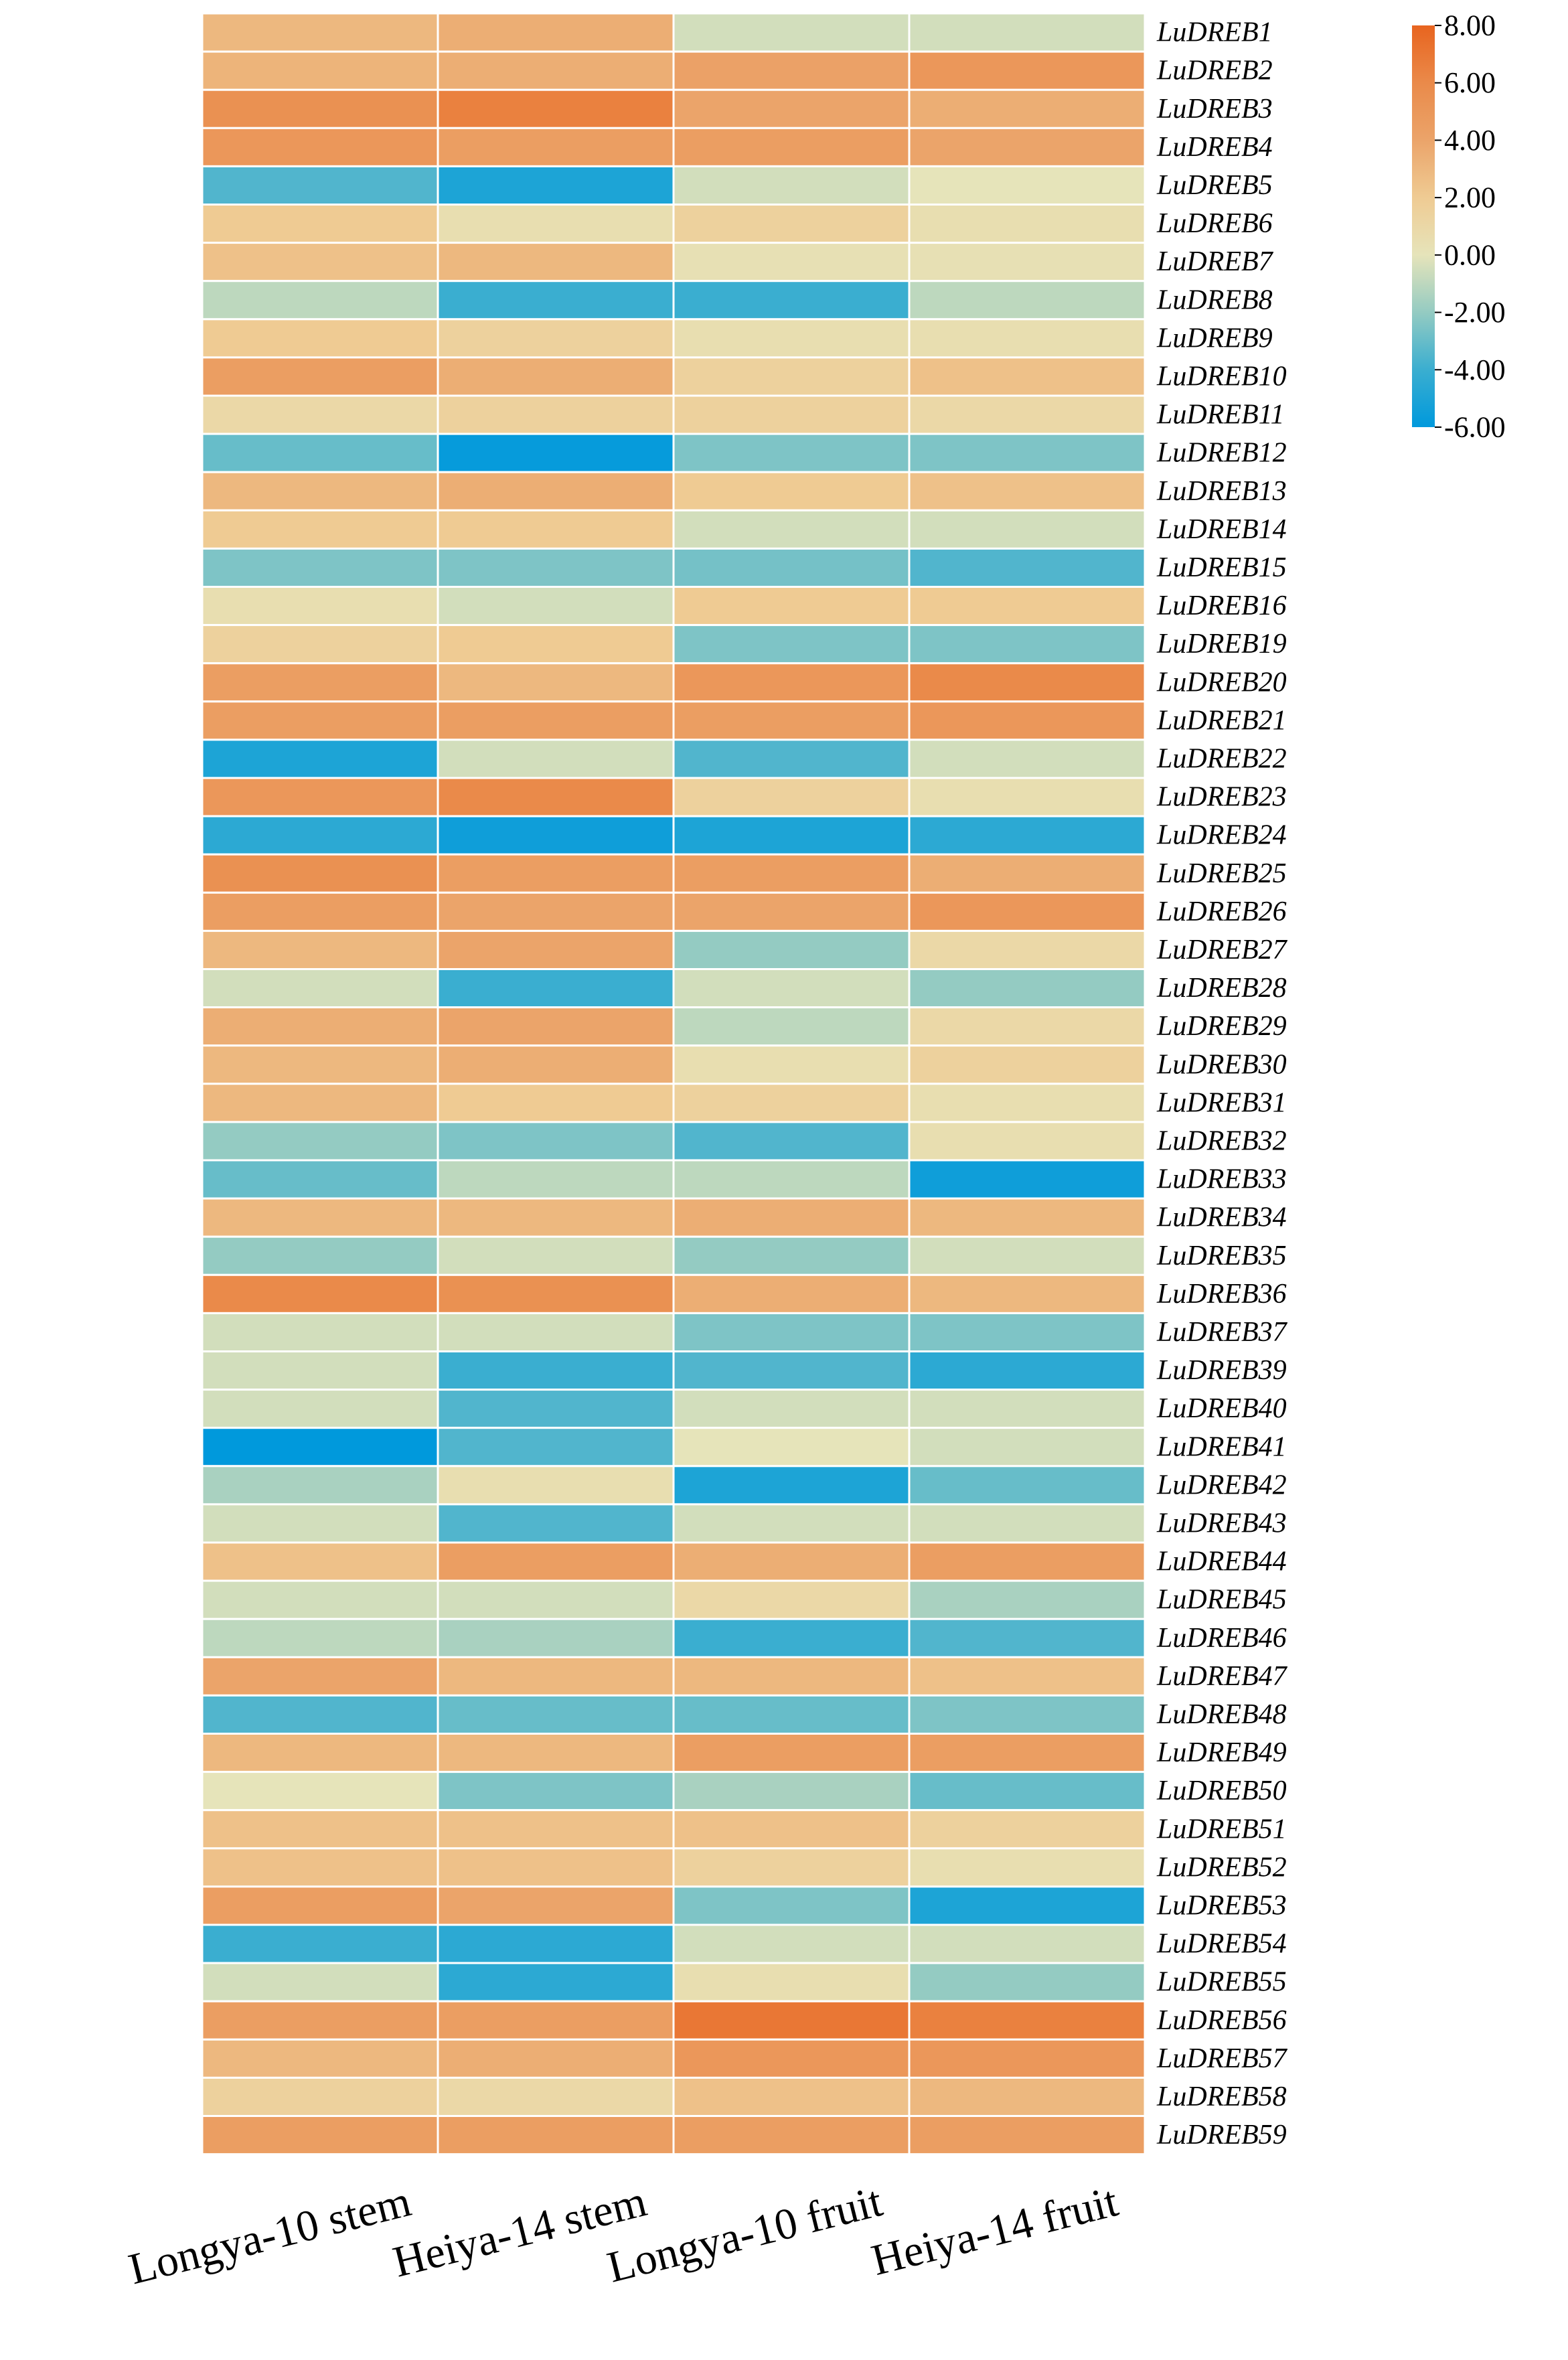 The height and width of the screenshot is (2360, 1568). I want to click on row-label-LuDREB13: LuDREB13, so click(1221, 491).